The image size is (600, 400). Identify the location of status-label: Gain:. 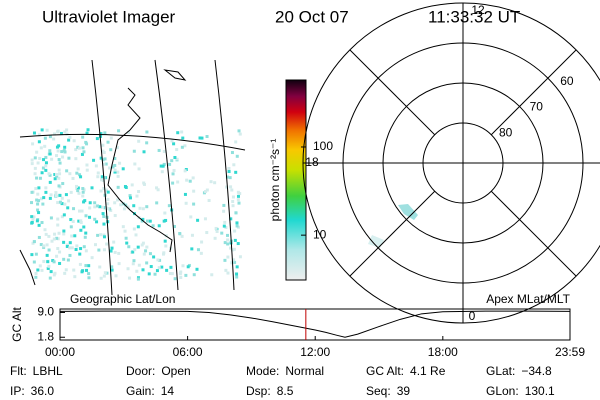
(140, 391).